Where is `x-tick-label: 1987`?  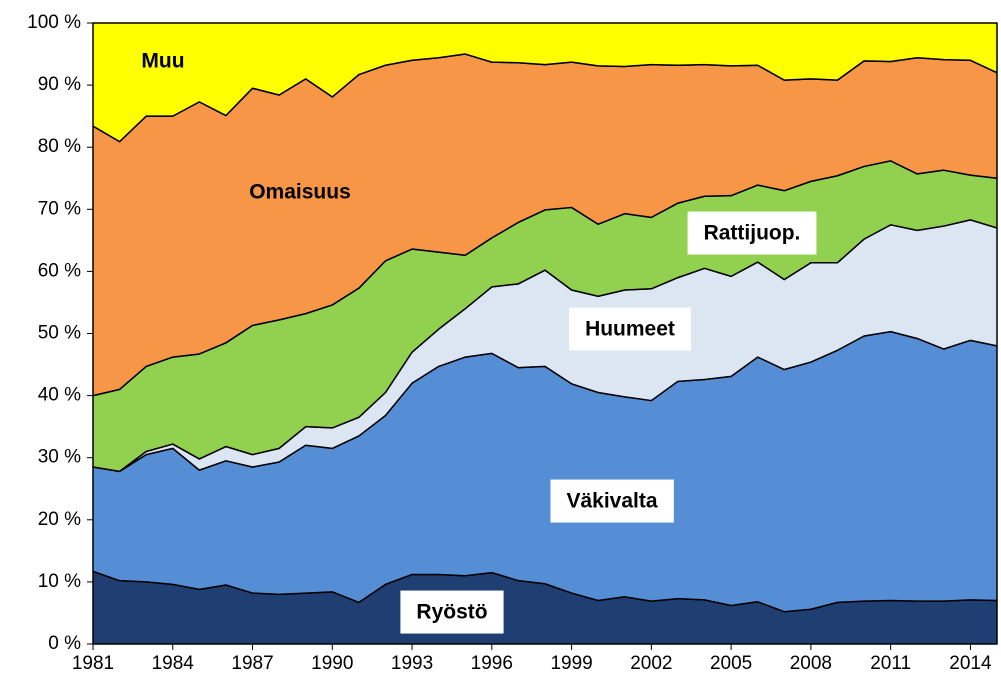 x-tick-label: 1987 is located at coordinates (252, 663).